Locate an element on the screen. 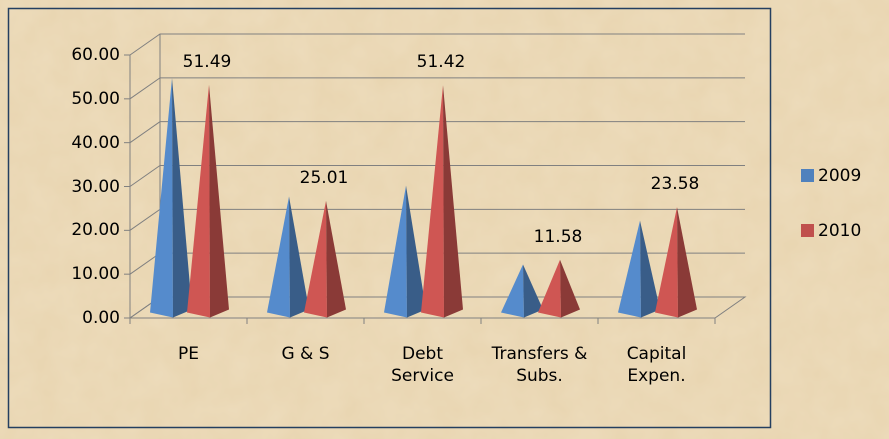 This screenshot has width=889, height=439. y-tick-label: 30.00 is located at coordinates (95, 186).